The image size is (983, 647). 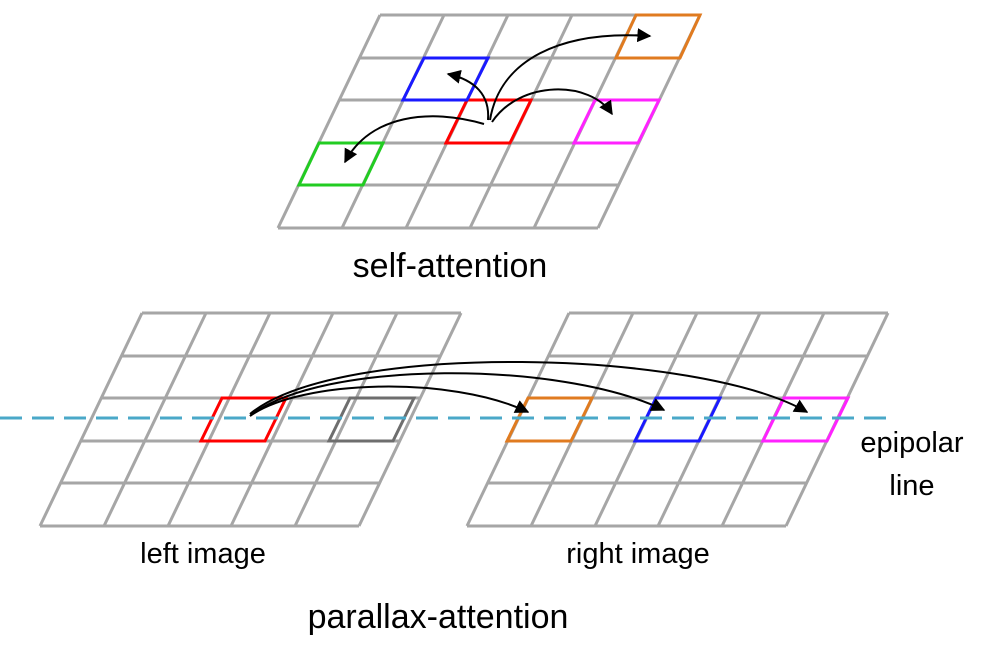 I want to click on arrow-to-right-orange, so click(x=389, y=401).